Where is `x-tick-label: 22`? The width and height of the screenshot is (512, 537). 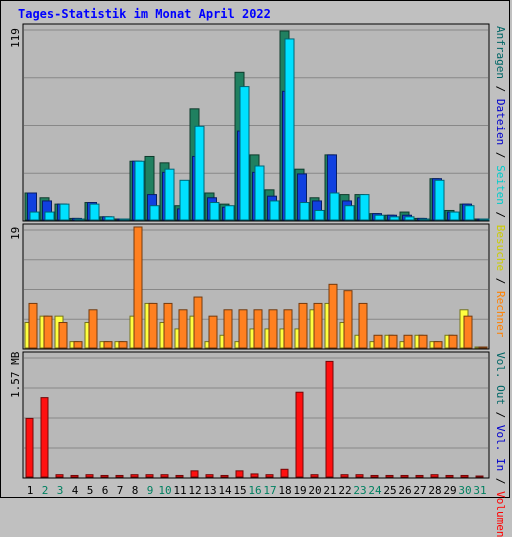
x-tick-label: 22 is located at coordinates (345, 490).